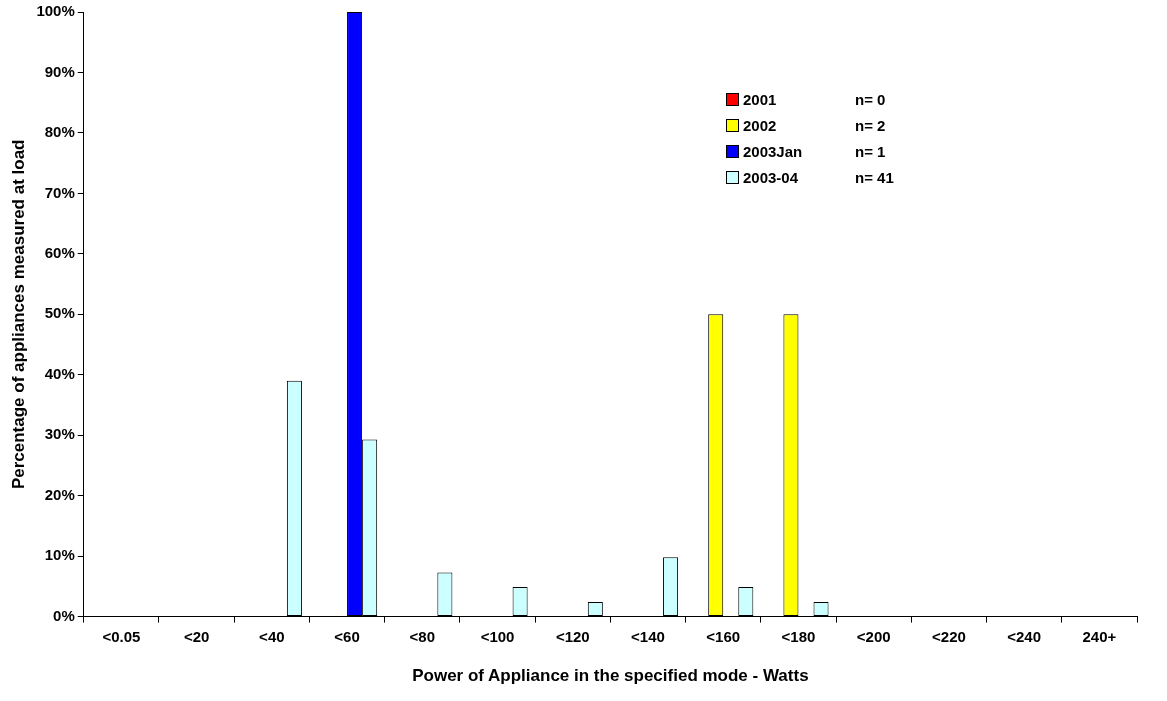 This screenshot has height=701, width=1167. I want to click on y-tick-label: 20%, so click(59, 494).